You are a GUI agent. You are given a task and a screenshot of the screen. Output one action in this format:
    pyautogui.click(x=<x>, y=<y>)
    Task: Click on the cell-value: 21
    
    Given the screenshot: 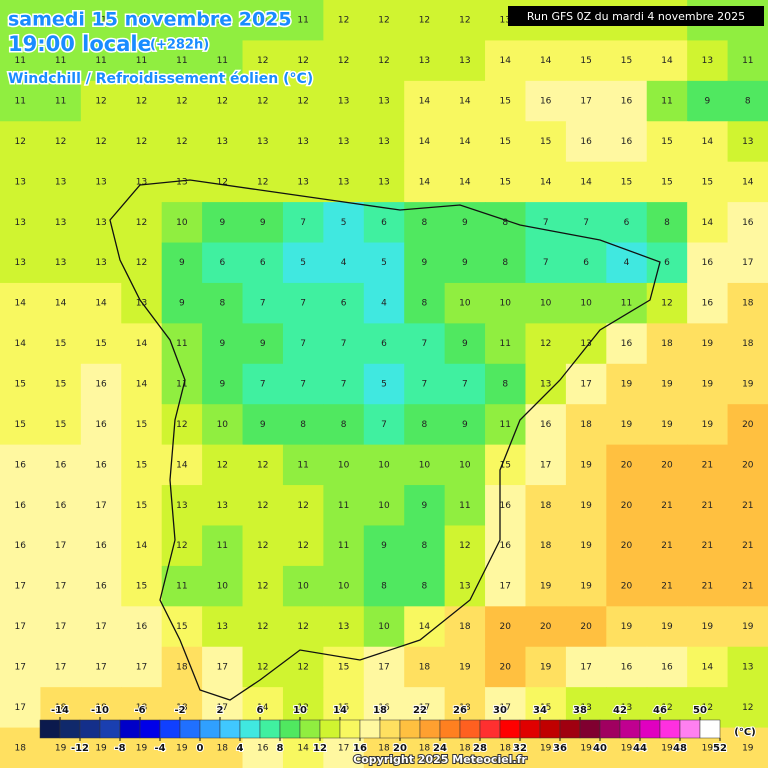 What is the action you would take?
    pyautogui.click(x=707, y=587)
    